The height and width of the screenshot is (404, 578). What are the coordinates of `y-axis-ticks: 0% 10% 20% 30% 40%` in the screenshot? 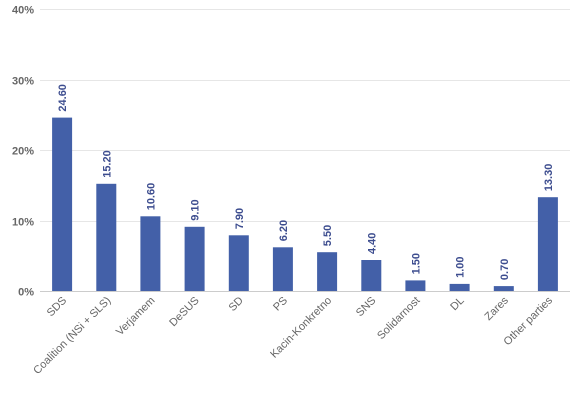 It's located at (23, 152).